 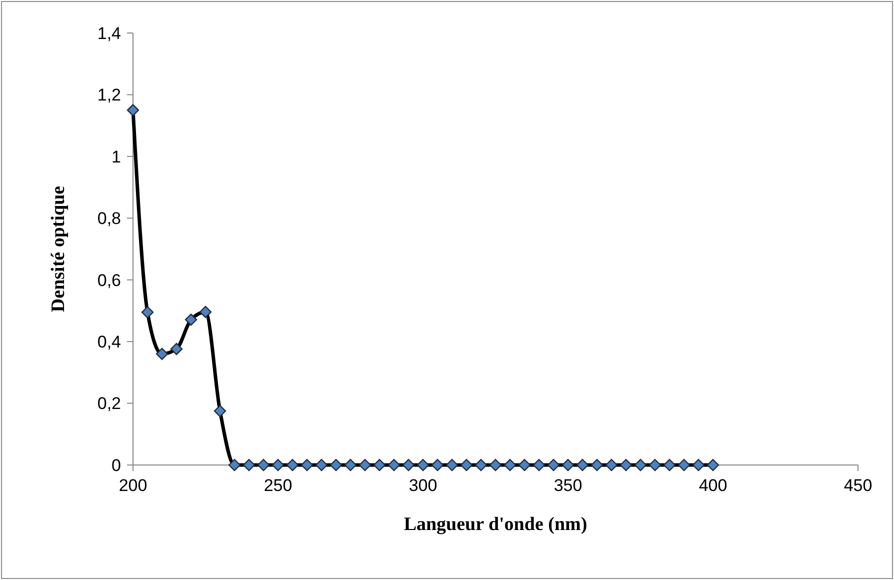 I want to click on y-tick-label: 0,2, so click(x=109, y=404).